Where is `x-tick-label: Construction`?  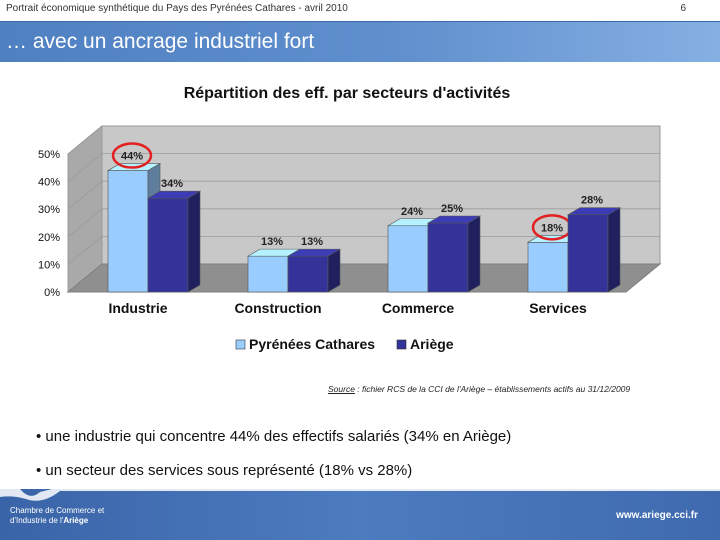 x-tick-label: Construction is located at coordinates (277, 308).